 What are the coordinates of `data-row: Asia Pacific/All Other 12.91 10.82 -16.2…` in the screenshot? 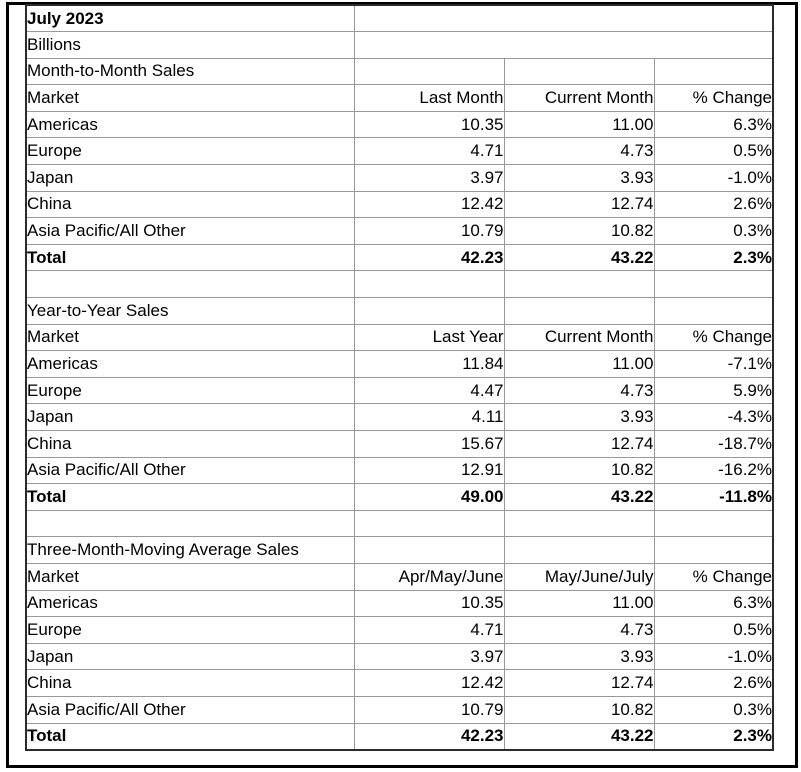 It's located at (399, 470).